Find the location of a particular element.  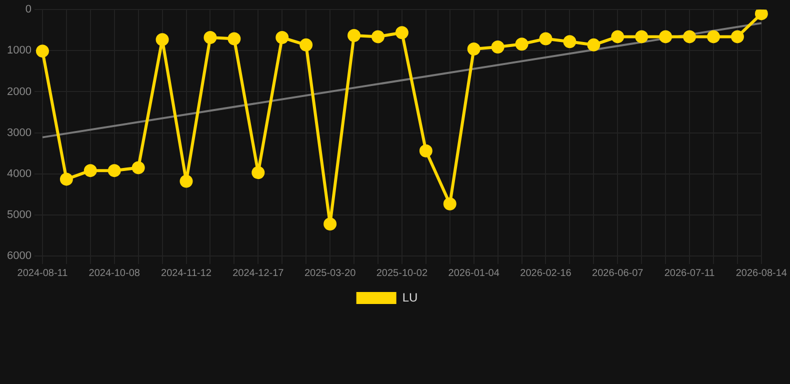

y-tick-label: 4000 is located at coordinates (19, 174).